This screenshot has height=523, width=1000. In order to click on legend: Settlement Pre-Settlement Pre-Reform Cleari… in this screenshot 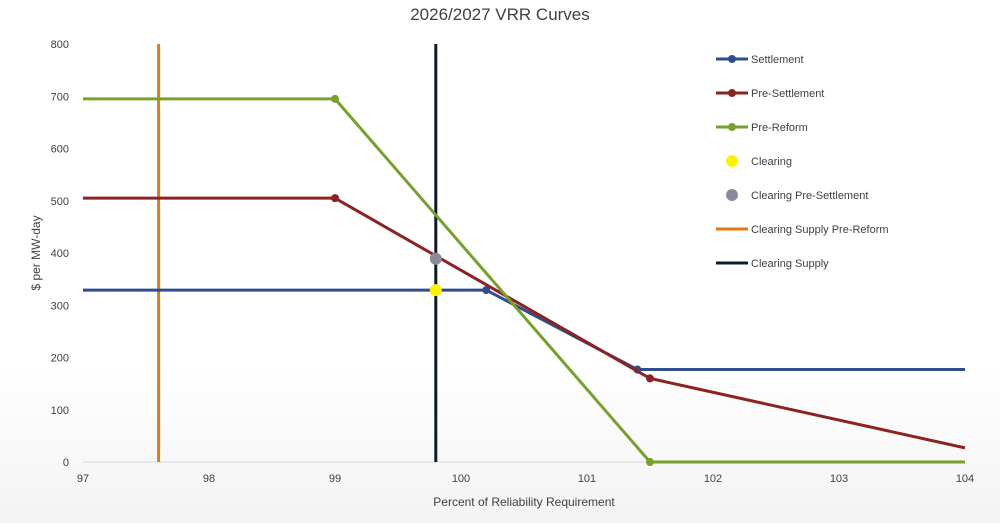, I will do `click(802, 162)`.